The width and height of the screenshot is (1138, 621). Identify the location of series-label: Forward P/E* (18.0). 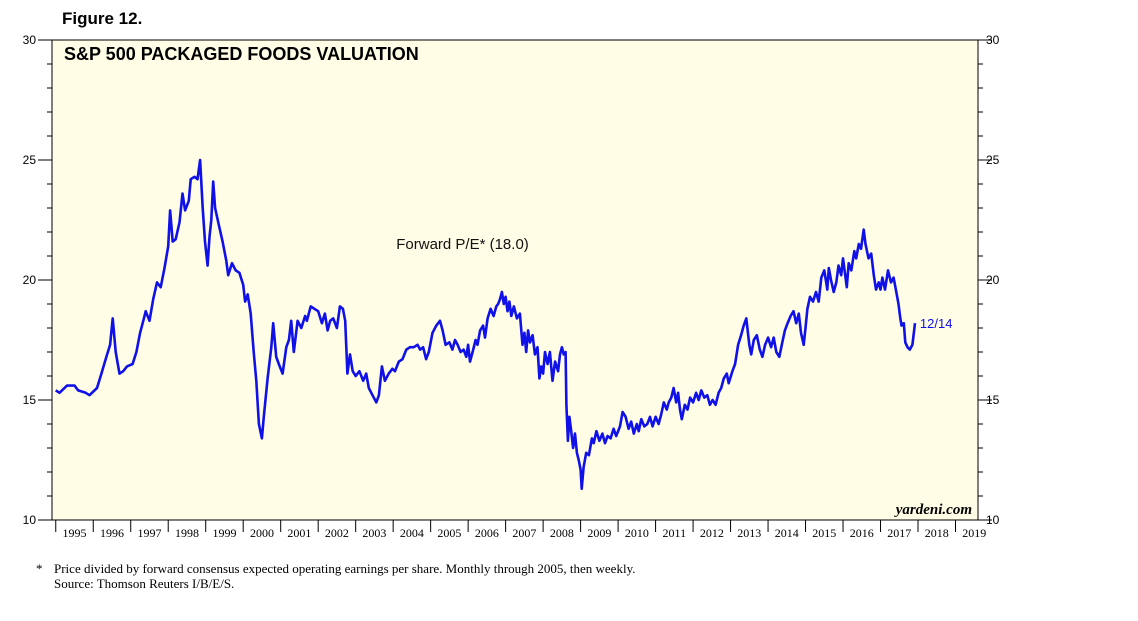
(462, 244).